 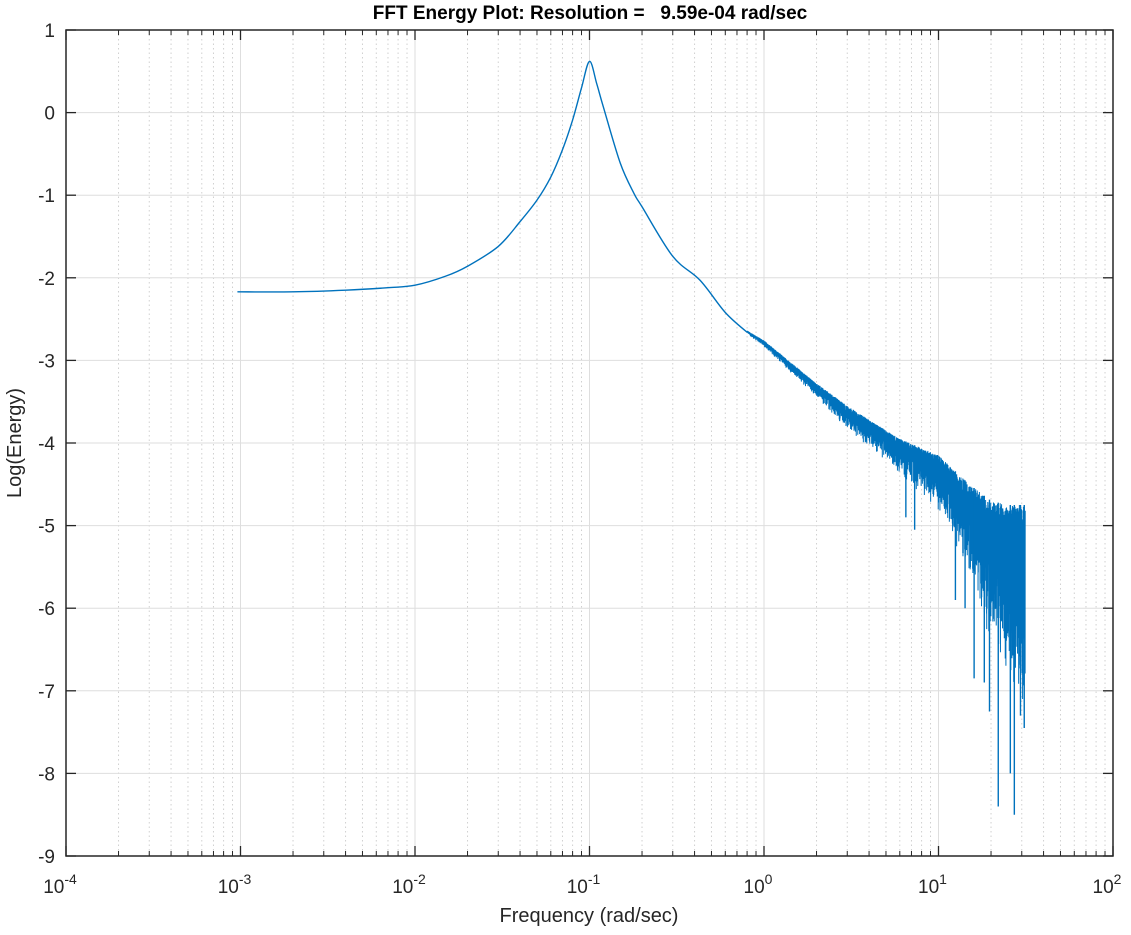 What do you see at coordinates (932, 884) in the screenshot?
I see `x-tick-label: 10¹` at bounding box center [932, 884].